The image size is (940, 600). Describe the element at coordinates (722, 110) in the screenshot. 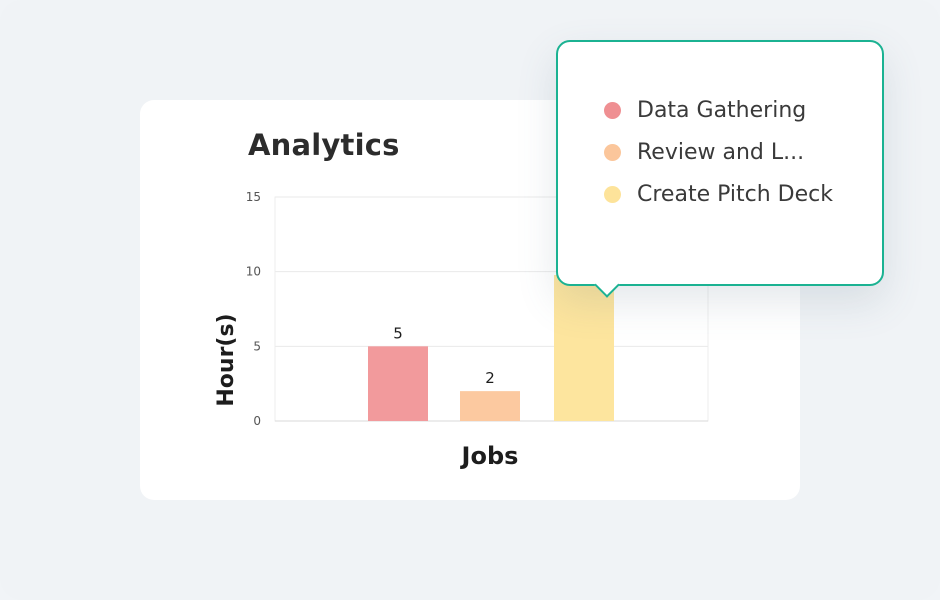

I see `legend-label: Data Gathering` at that location.